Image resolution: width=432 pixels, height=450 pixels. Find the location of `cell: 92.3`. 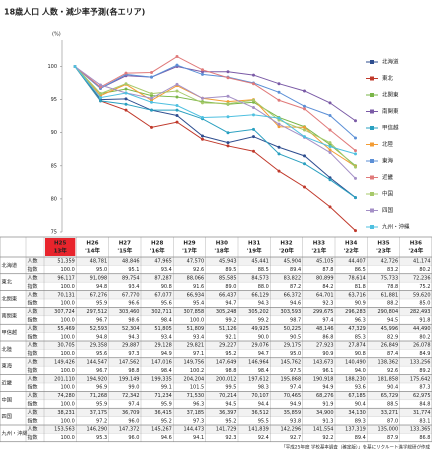

cell: 92.3 is located at coordinates (230, 438).